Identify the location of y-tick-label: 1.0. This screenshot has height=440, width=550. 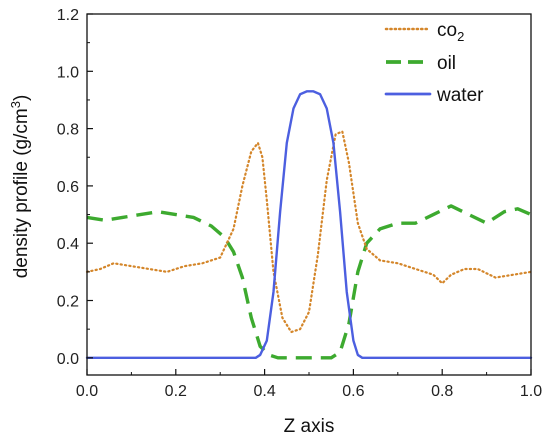
(68, 72).